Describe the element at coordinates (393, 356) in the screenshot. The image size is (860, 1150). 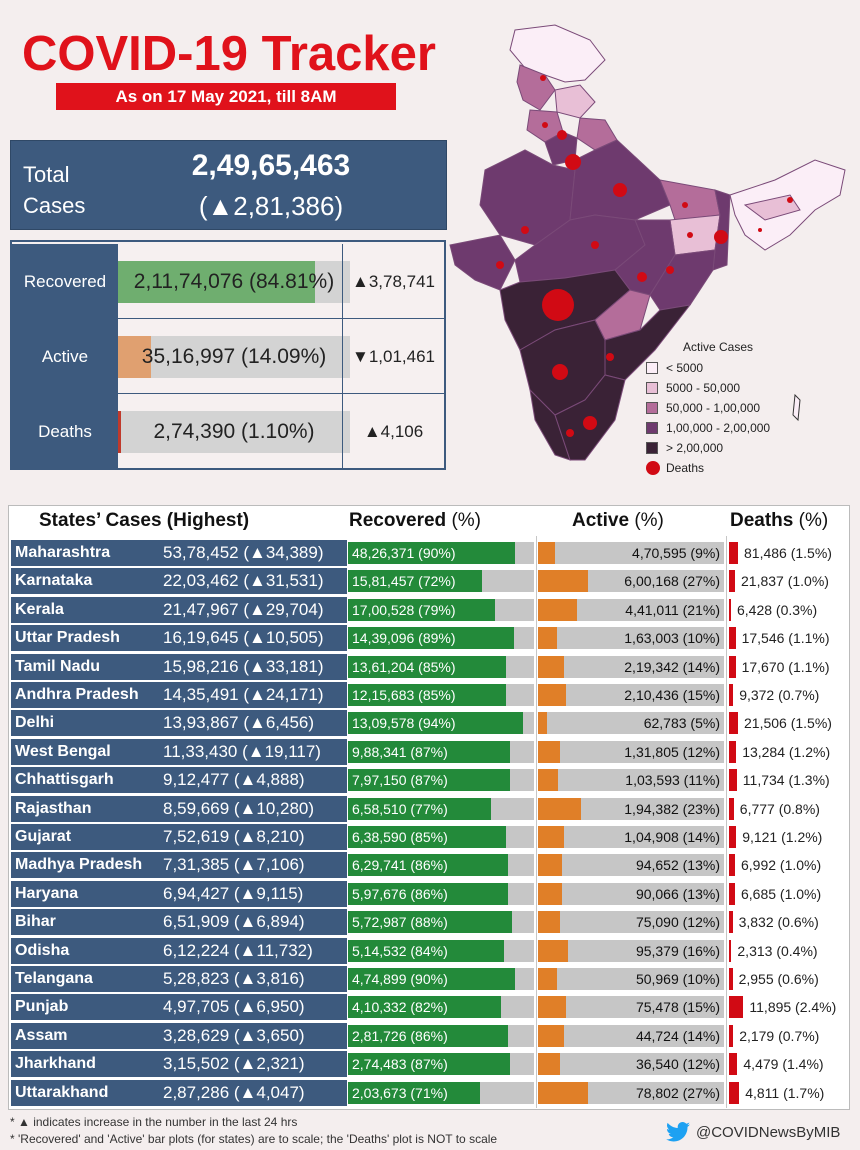
I see `summary-delta: ▼1,01,461` at that location.